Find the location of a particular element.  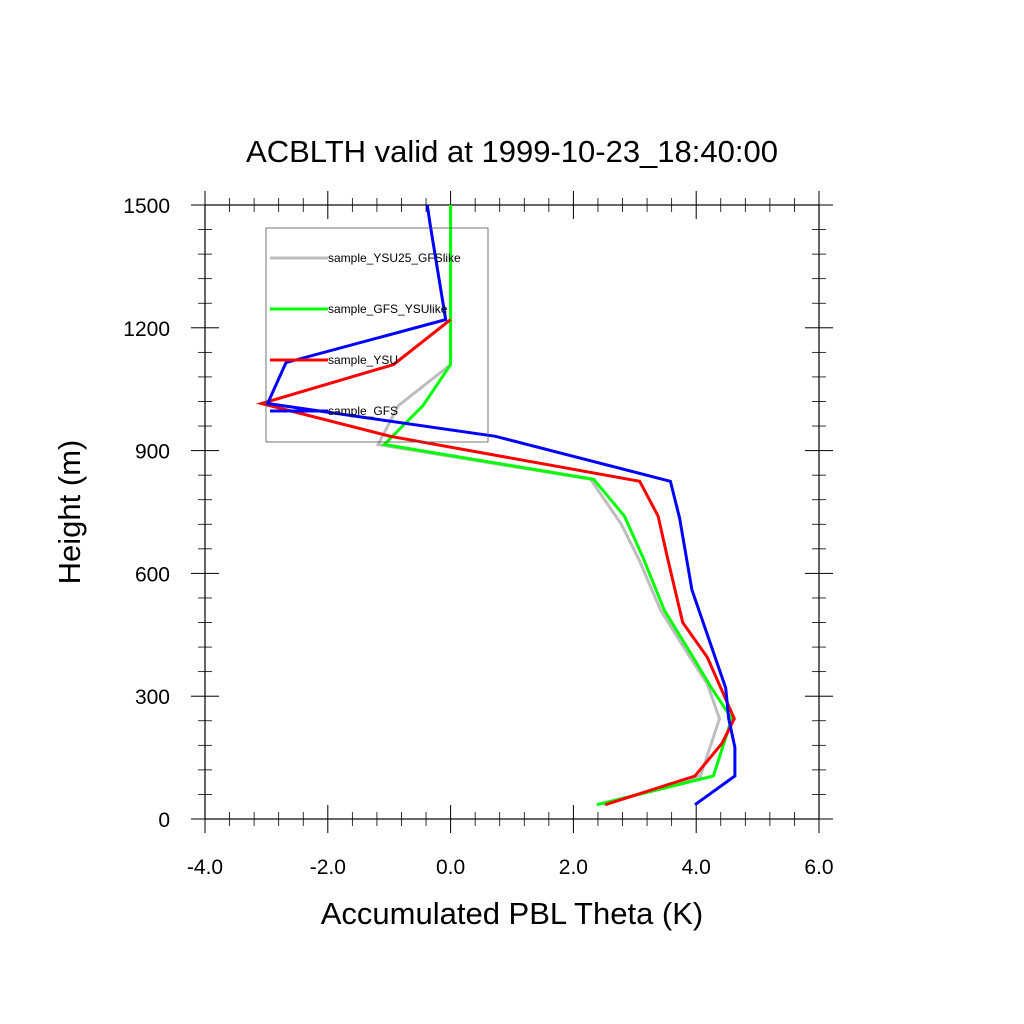

chart-title: ACBLTH valid at 1999-10-23_18:40:00 is located at coordinates (512, 151).